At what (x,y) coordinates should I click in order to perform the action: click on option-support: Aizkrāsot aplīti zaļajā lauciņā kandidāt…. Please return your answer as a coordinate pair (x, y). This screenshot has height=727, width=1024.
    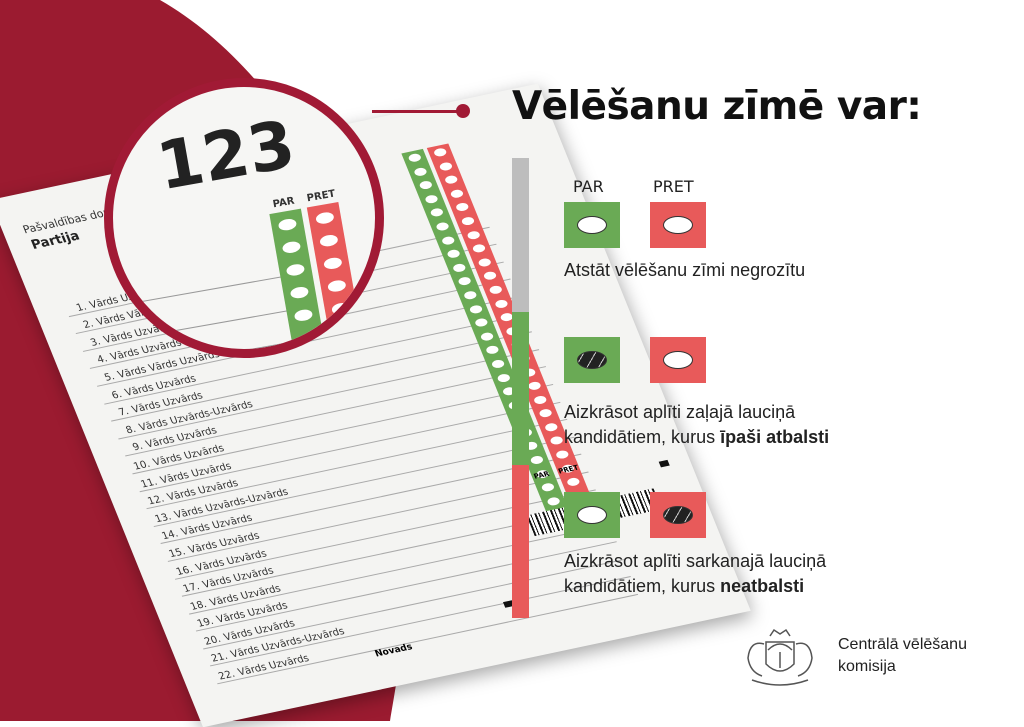
    Looking at the image, I should click on (697, 424).